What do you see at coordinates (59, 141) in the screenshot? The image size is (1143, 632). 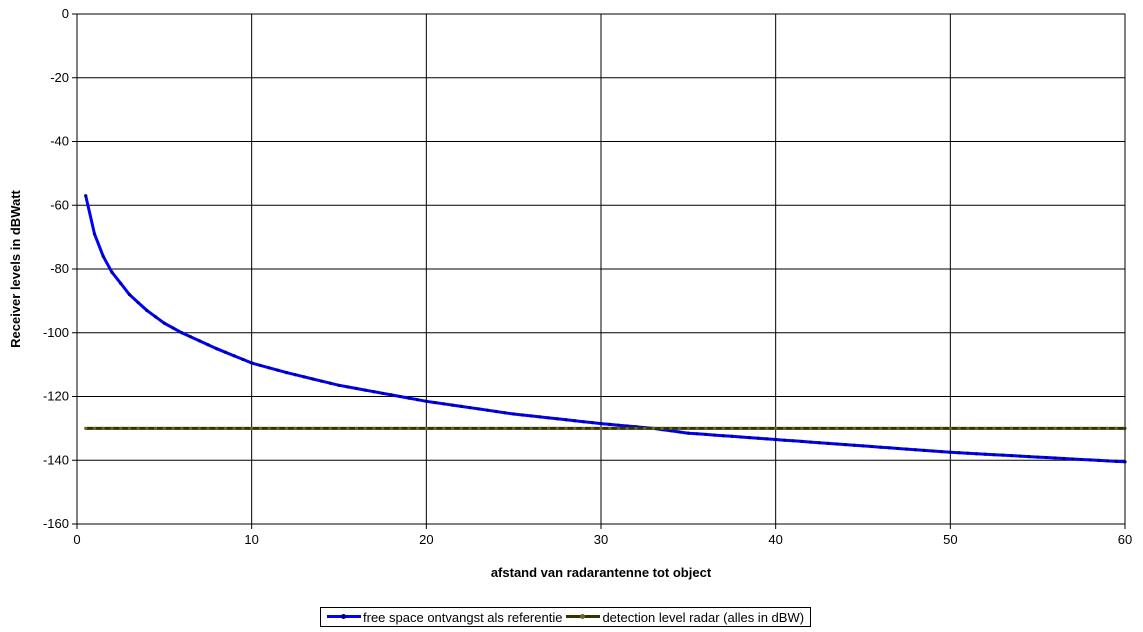 I see `y-tick-label: -40` at bounding box center [59, 141].